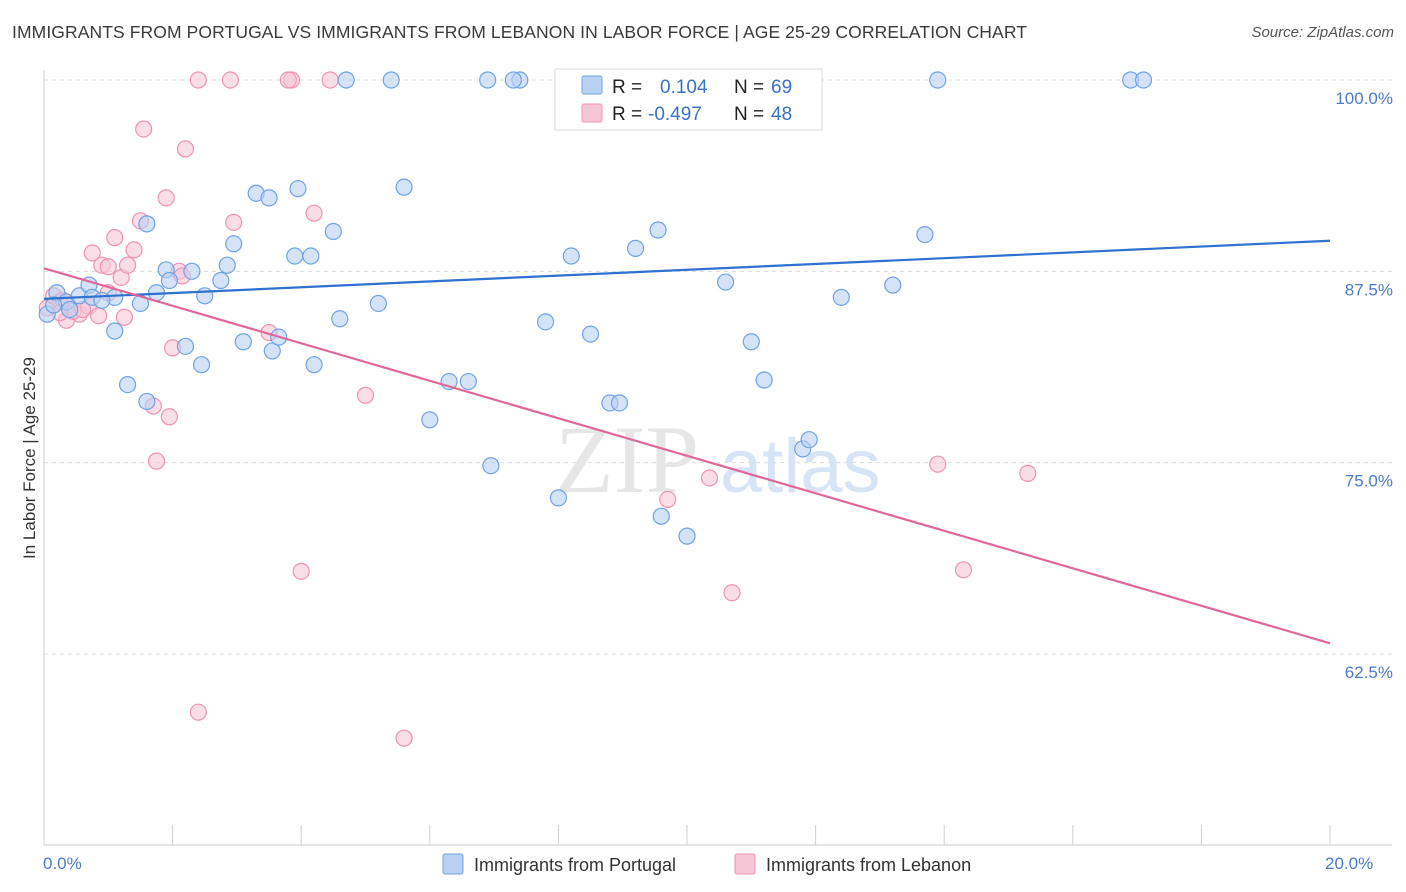  Describe the element at coordinates (688, 99) in the screenshot. I see `legend-box: R = 0.104 N = 69 R = -0.497 N = 48` at that location.